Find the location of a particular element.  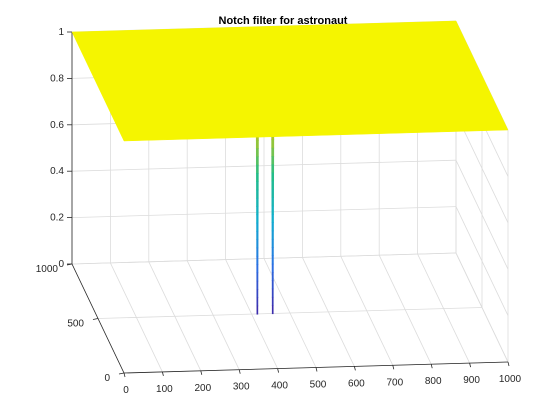

x-tick-label: 700 is located at coordinates (394, 382).